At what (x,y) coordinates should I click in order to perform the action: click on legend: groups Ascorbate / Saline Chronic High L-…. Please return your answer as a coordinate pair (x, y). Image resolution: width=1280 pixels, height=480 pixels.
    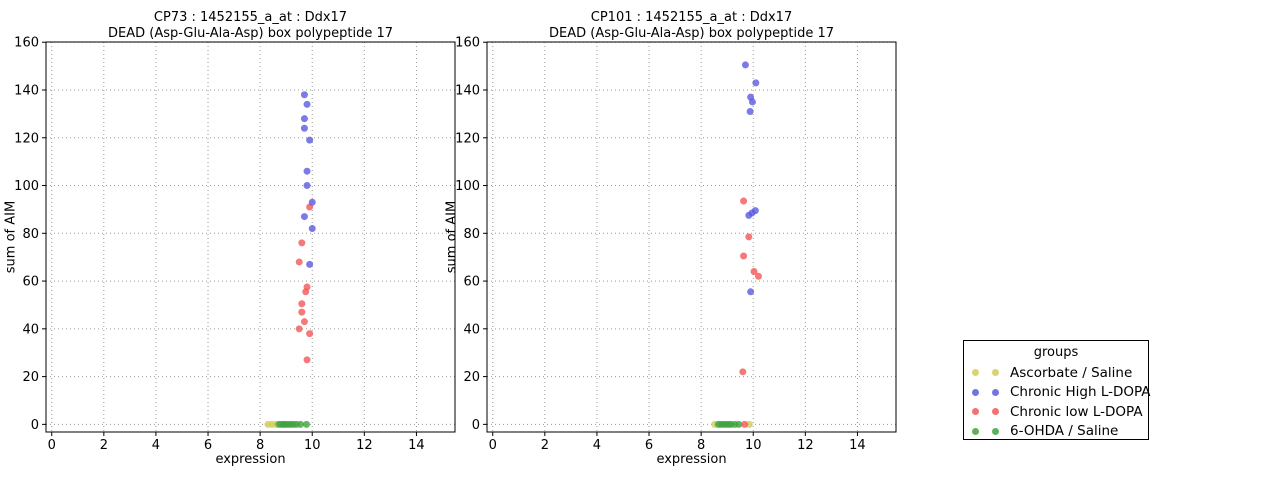
    Looking at the image, I should click on (1057, 391).